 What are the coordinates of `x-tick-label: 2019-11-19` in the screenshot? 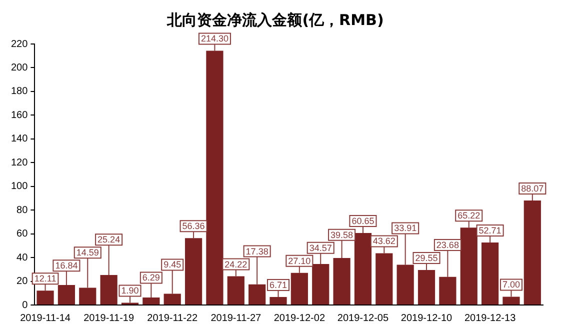 It's located at (109, 318).